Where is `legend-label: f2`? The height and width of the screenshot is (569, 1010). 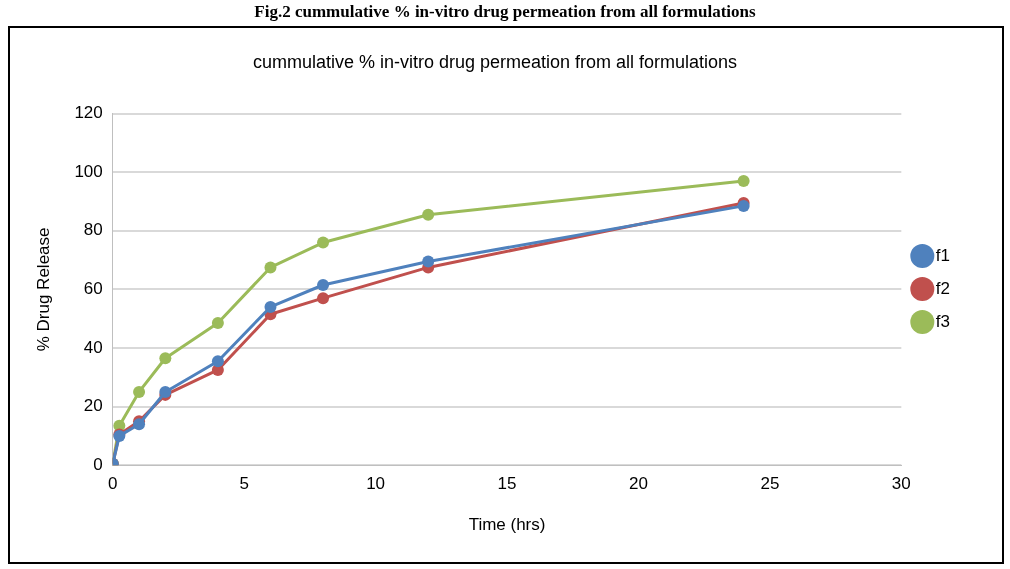
legend-label: f2 is located at coordinates (943, 288).